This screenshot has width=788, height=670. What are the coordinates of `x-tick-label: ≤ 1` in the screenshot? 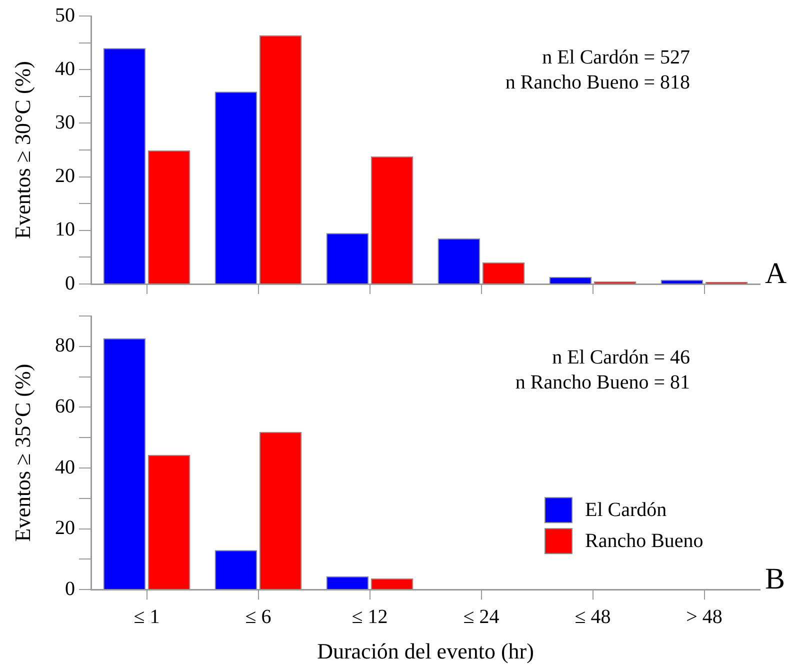 It's located at (147, 617).